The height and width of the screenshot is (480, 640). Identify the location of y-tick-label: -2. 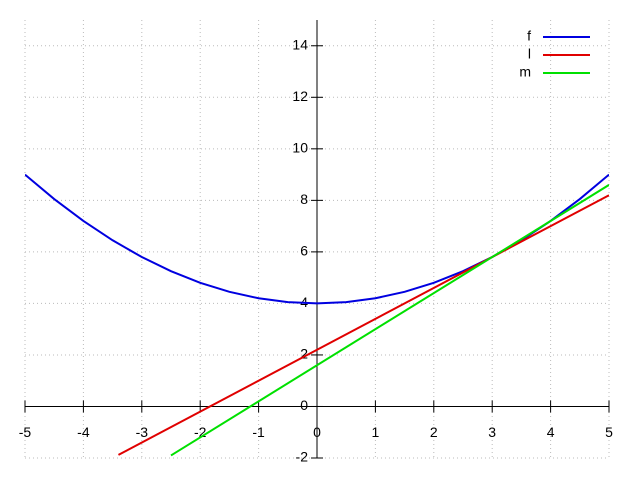
(302, 457).